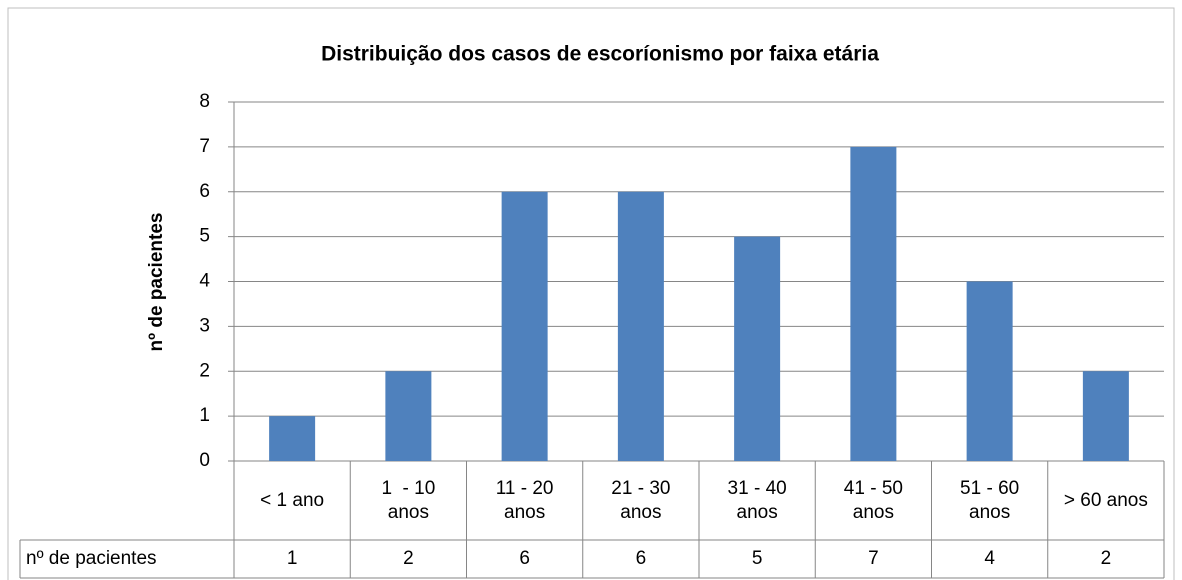 This screenshot has height=580, width=1182. What do you see at coordinates (527, 500) in the screenshot?
I see `x-tick-label: 11 - 20 anos` at bounding box center [527, 500].